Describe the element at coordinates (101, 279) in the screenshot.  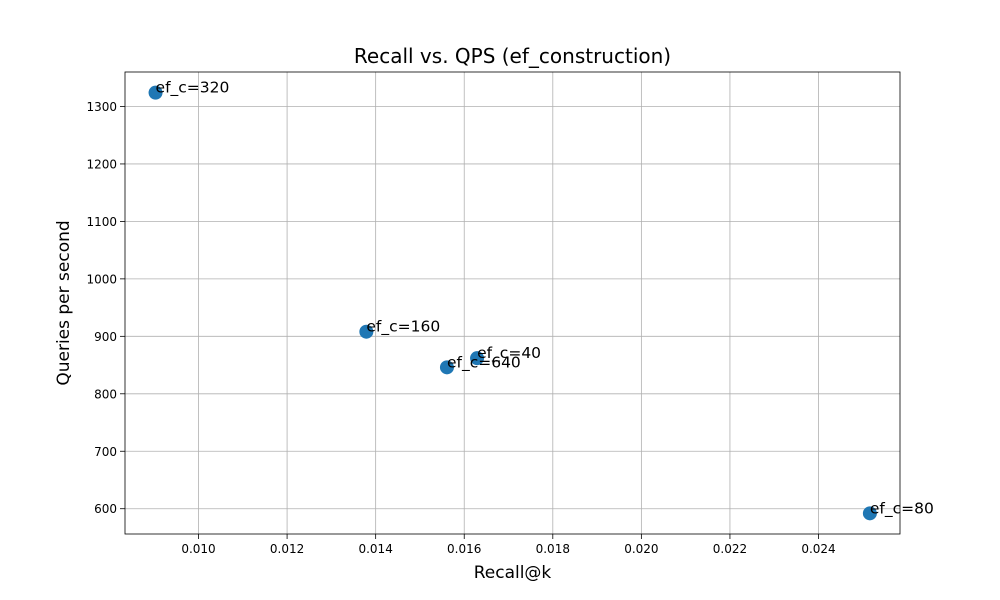
I see `y-tick-label: 1000` at that location.